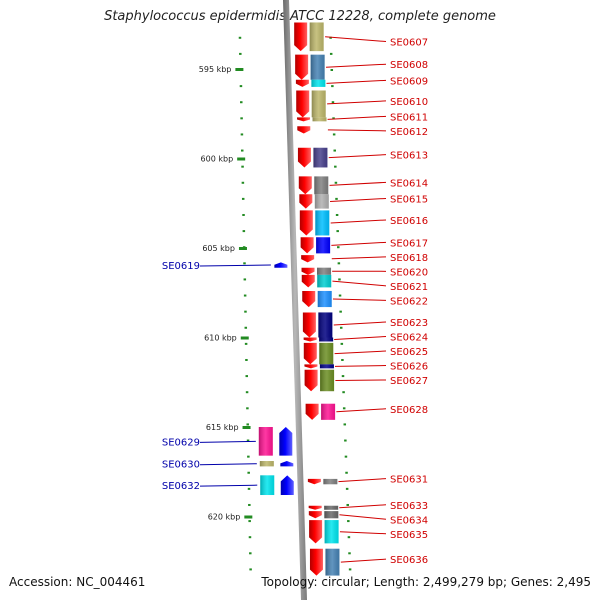 This screenshot has height=600, width=600. What do you see at coordinates (295, 300) in the screenshot?
I see `genome-backbone` at bounding box center [295, 300].